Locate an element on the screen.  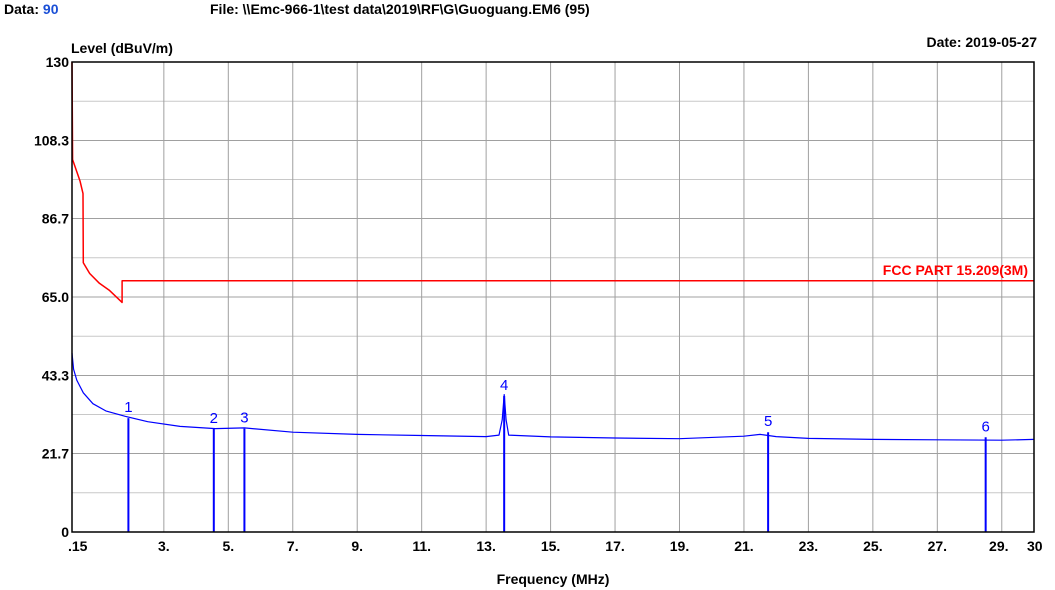
x-tick-label: 5. is located at coordinates (228, 546).